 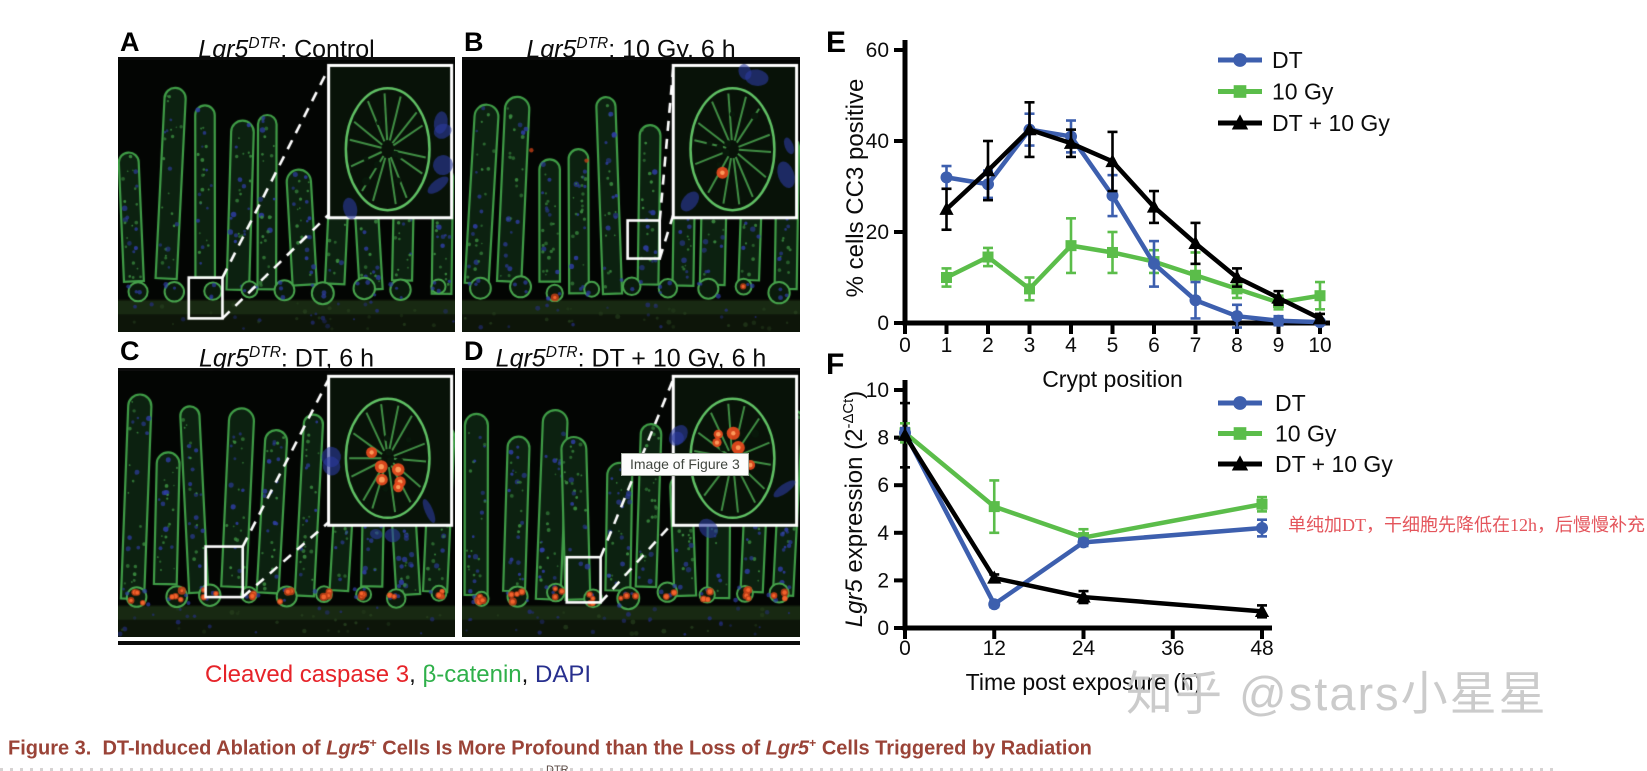 What do you see at coordinates (1279, 345) in the screenshot?
I see `svg-text: 9` at bounding box center [1279, 345].